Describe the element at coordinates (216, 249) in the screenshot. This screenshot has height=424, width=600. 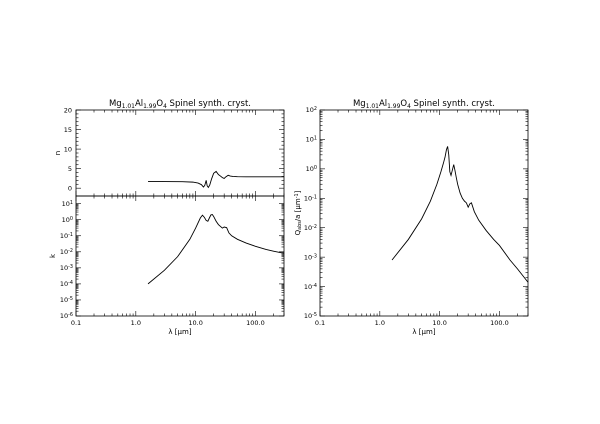
I see `k-series-line` at that location.